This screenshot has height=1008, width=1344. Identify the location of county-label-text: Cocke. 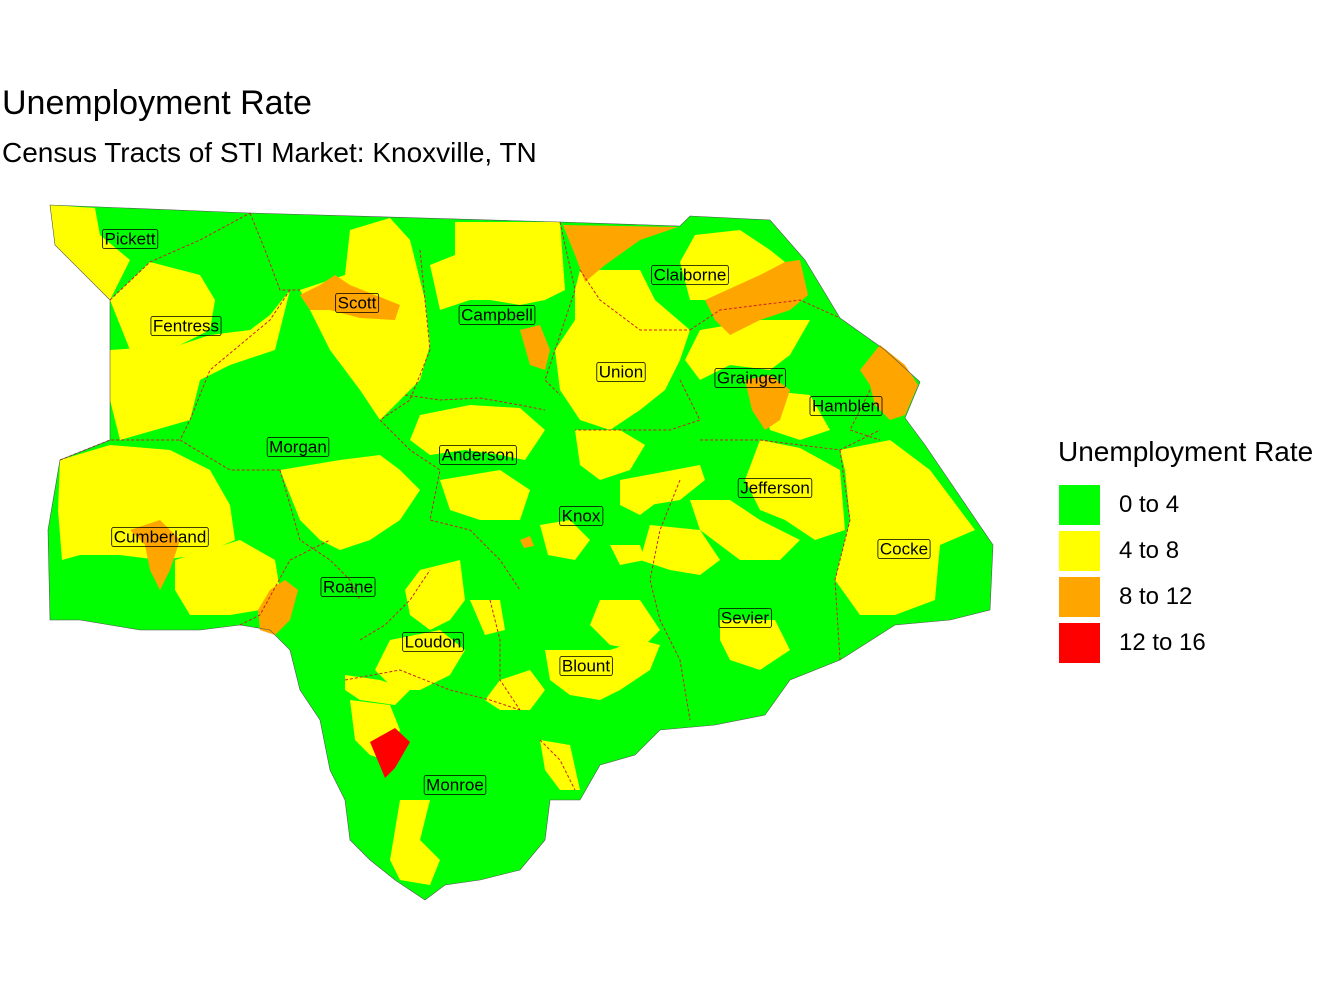
(904, 549).